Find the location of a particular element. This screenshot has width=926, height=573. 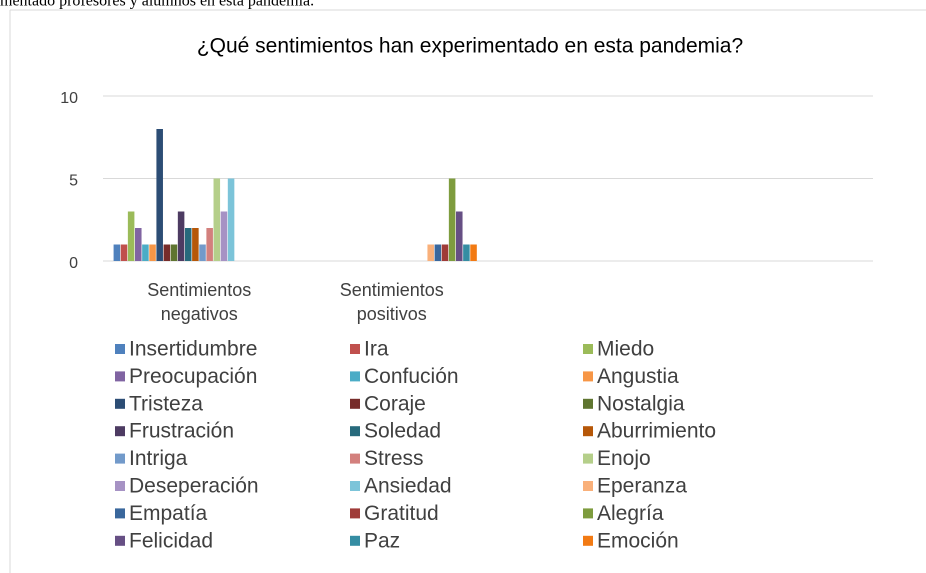

y-tick-label: 5 is located at coordinates (73, 181).